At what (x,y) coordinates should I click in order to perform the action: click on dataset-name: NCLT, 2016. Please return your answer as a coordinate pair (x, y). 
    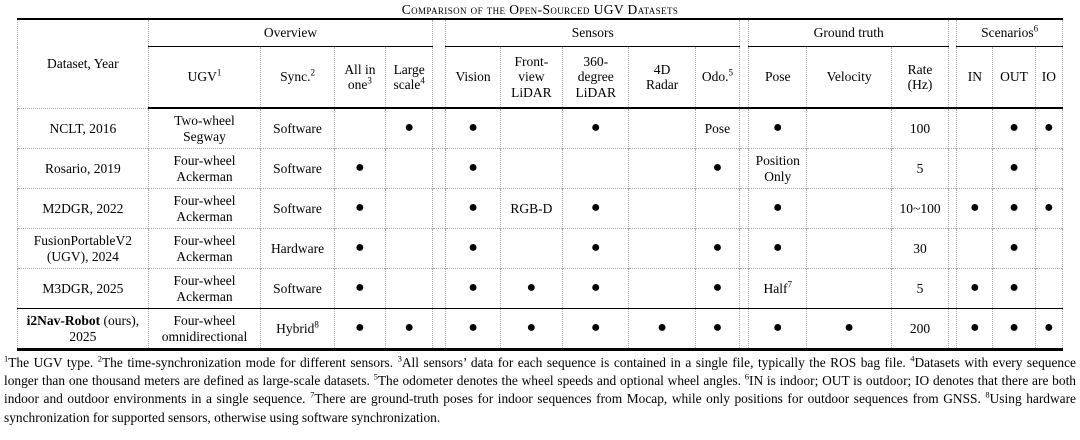
    Looking at the image, I should click on (83, 128).